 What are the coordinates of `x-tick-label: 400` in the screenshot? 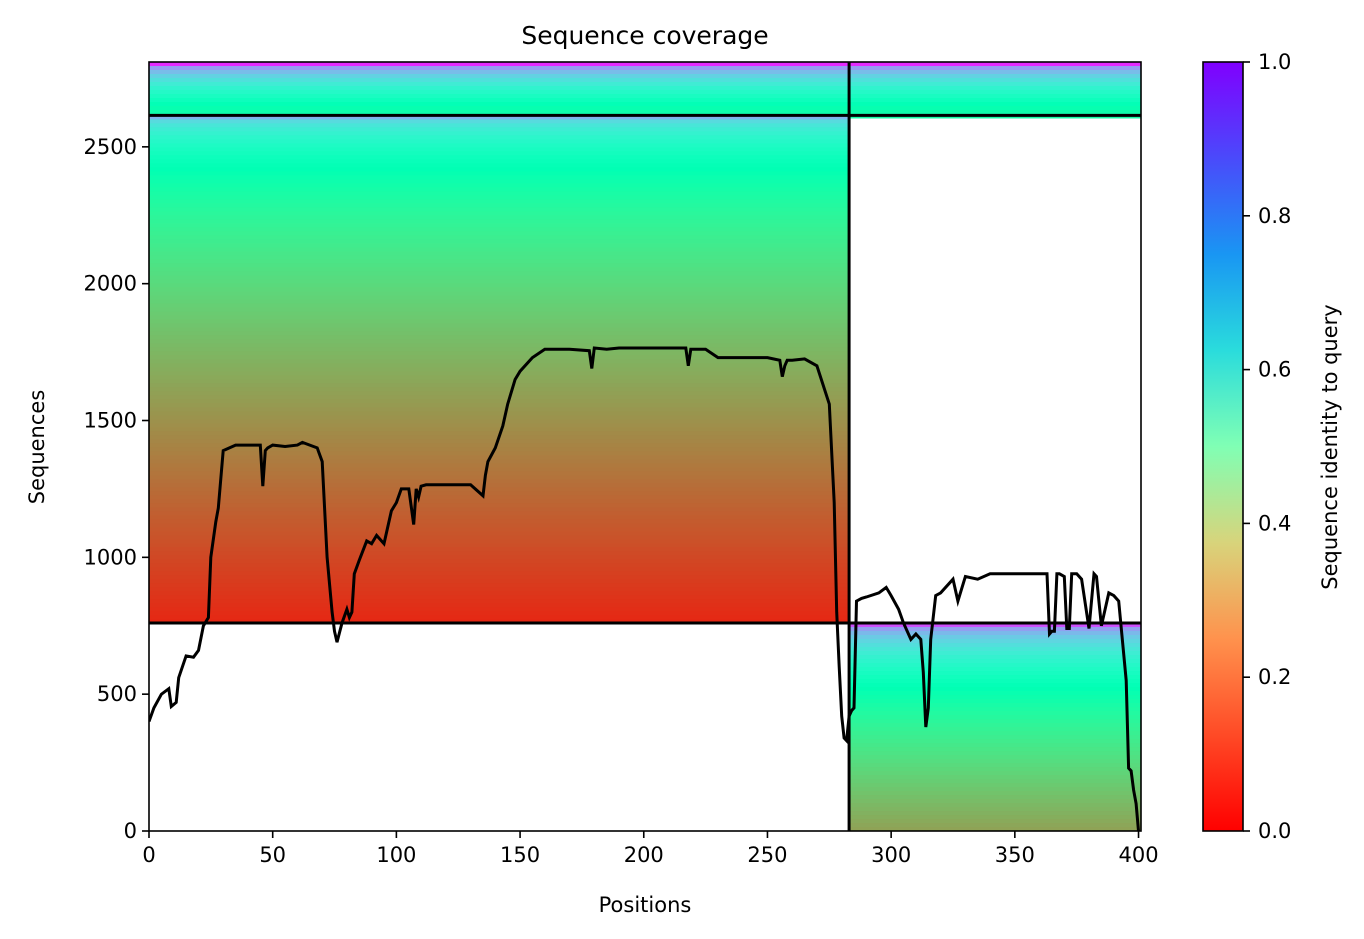 It's located at (1138, 855).